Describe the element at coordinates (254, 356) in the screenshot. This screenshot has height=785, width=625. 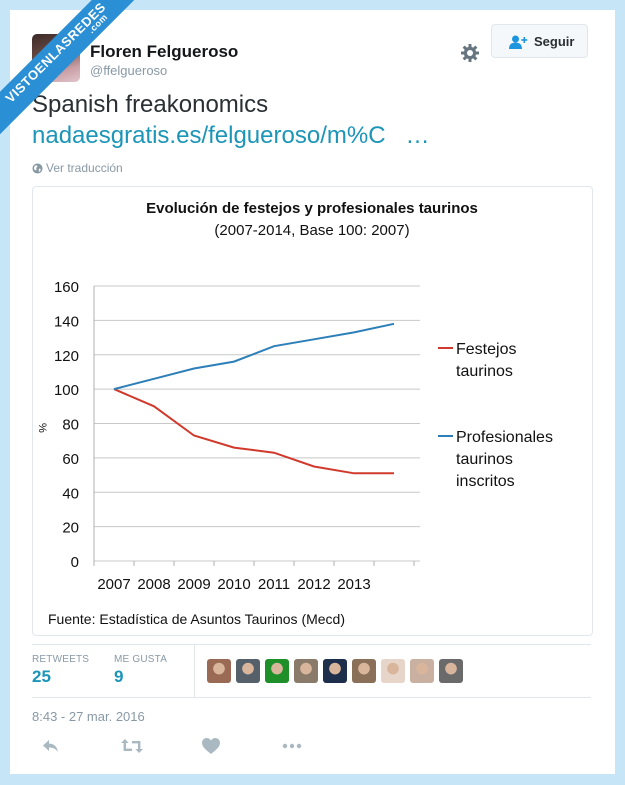
I see `series-profesionales-line` at that location.